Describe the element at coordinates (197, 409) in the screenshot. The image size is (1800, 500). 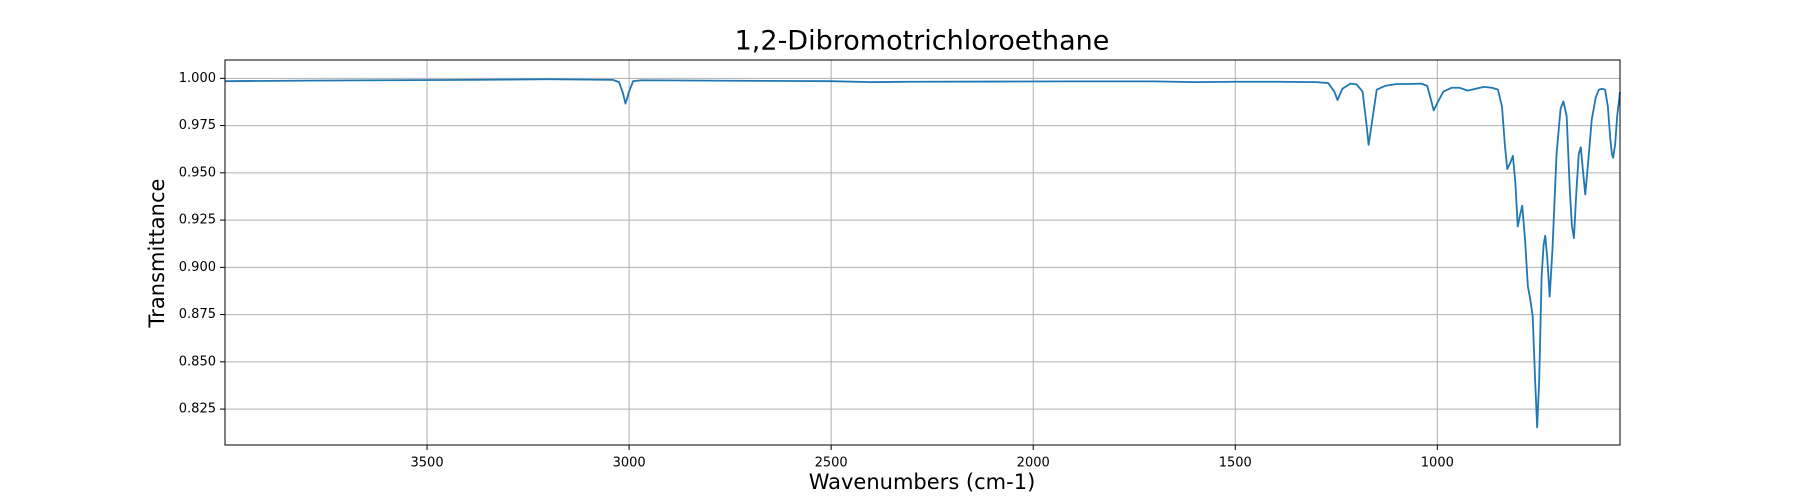
I see `y-tick-label: 0.825` at that location.